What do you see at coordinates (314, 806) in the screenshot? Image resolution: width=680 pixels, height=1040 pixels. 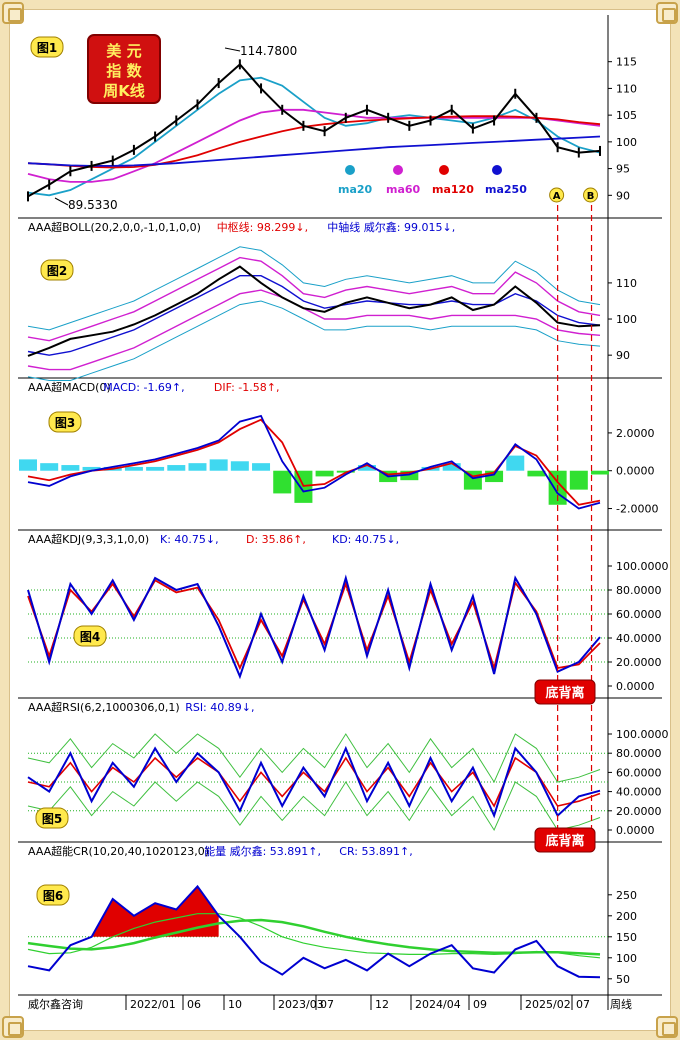 I see `series-rsi-band-low` at bounding box center [314, 806].